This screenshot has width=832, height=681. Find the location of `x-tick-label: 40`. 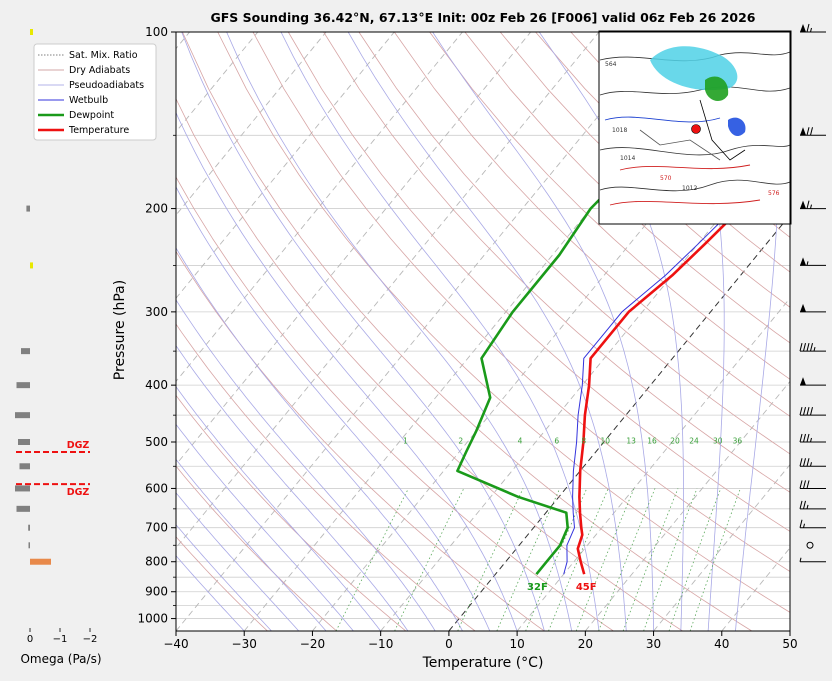

x-tick-label: 40 is located at coordinates (721, 644).